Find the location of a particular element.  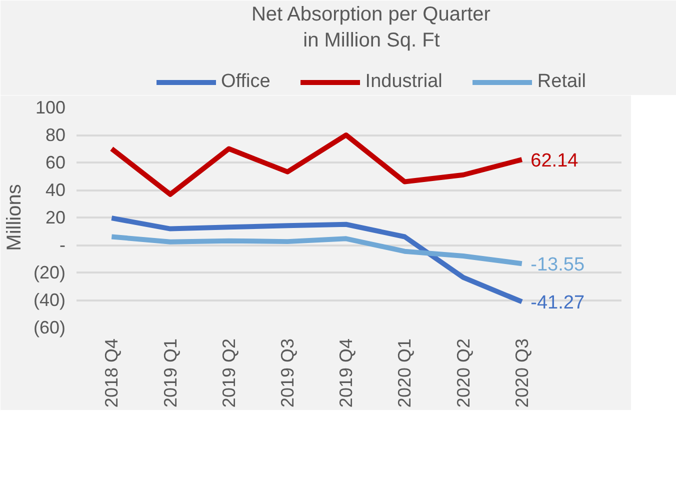

data-label: 62.14 is located at coordinates (554, 161).